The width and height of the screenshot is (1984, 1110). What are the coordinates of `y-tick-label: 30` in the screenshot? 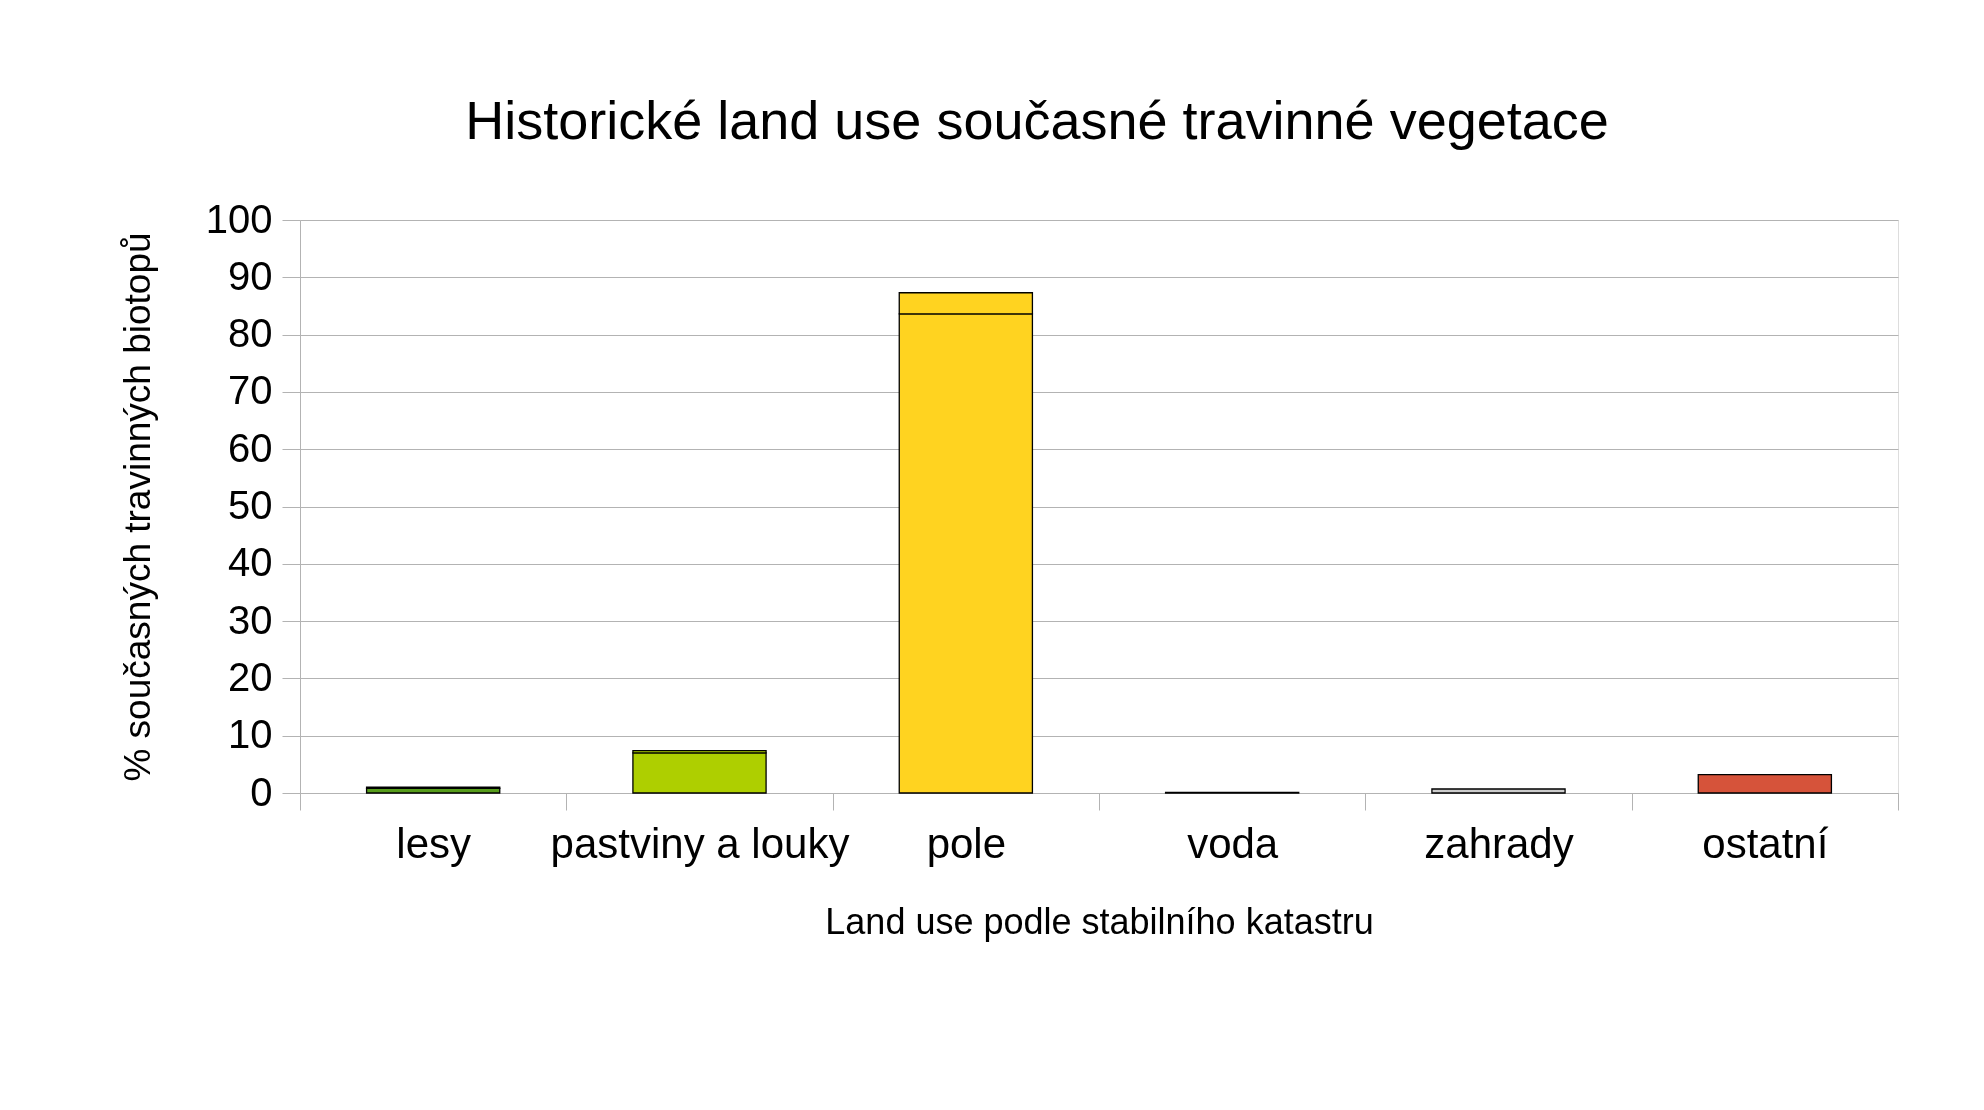 It's located at (250, 619).